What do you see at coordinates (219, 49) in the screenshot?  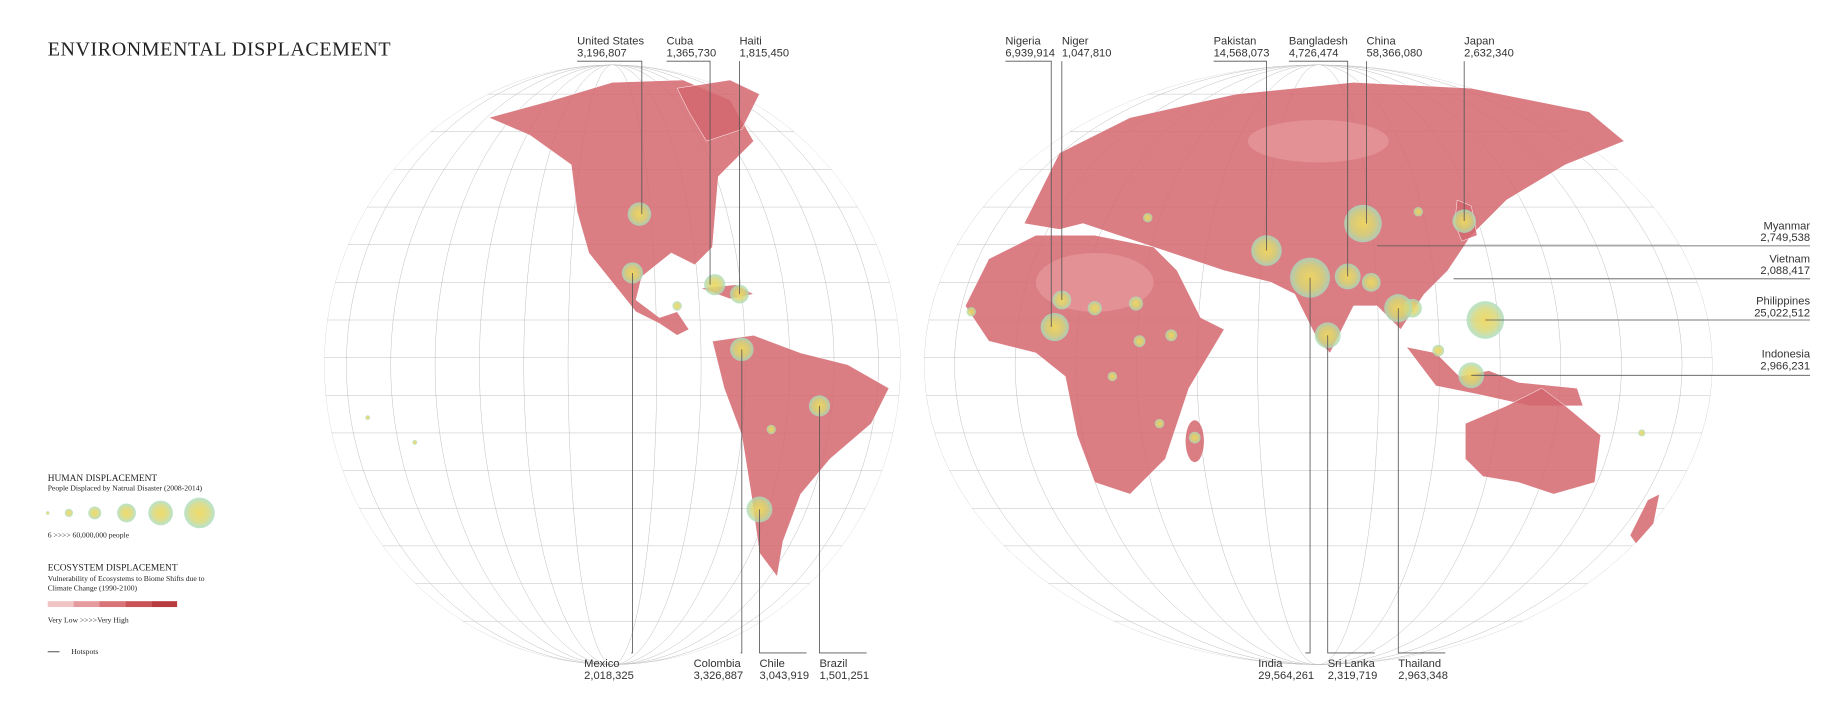 I see `title: ENVIRONMENTAL DISPLACEMENT` at bounding box center [219, 49].